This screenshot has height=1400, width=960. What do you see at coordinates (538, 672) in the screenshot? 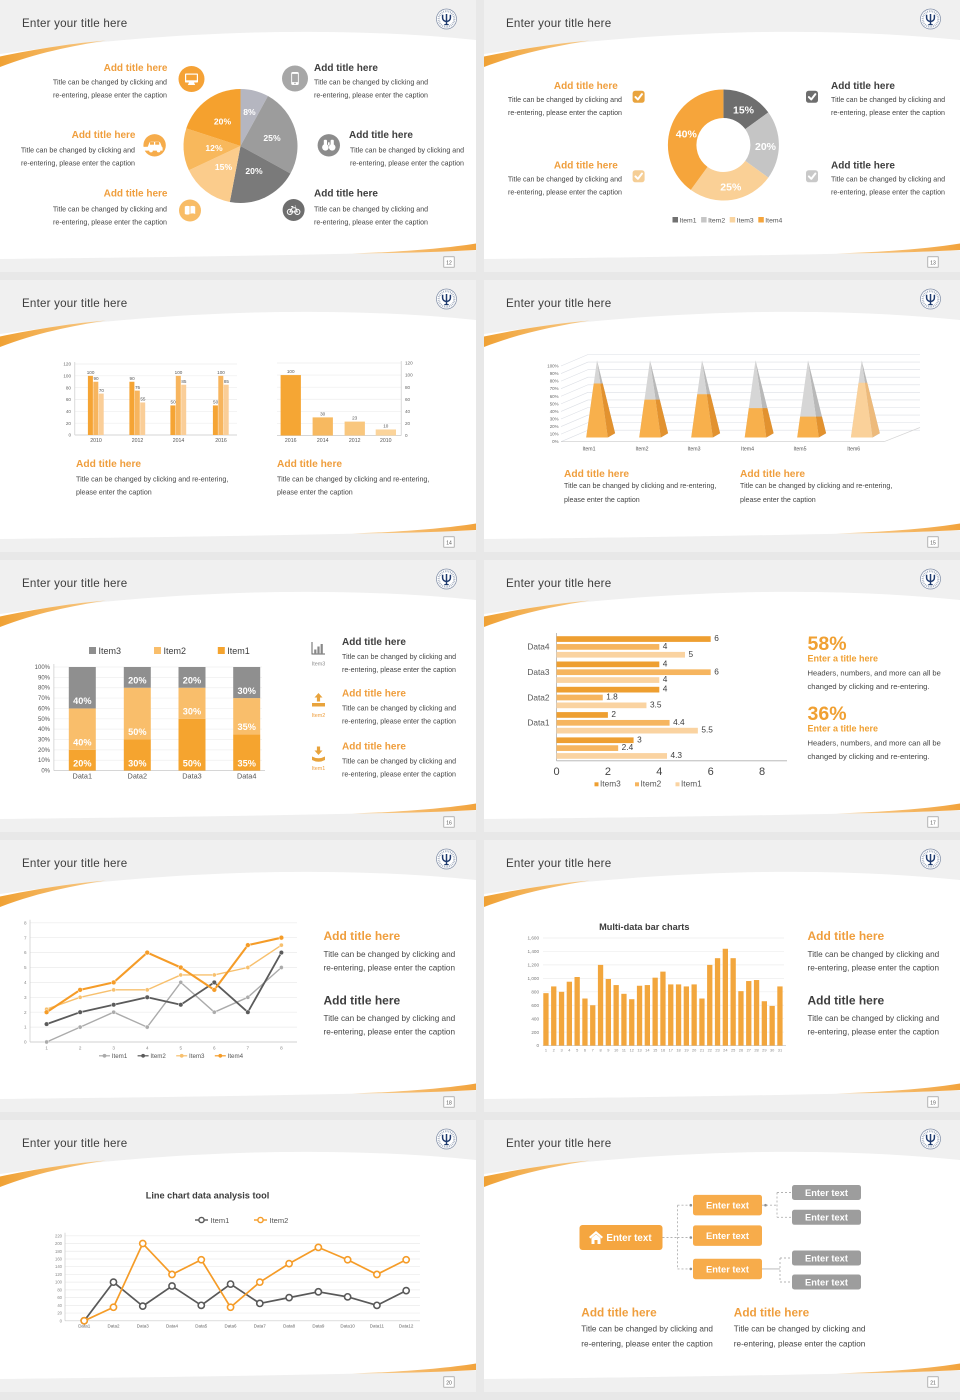
I see `svg-text: Data3` at bounding box center [538, 672].